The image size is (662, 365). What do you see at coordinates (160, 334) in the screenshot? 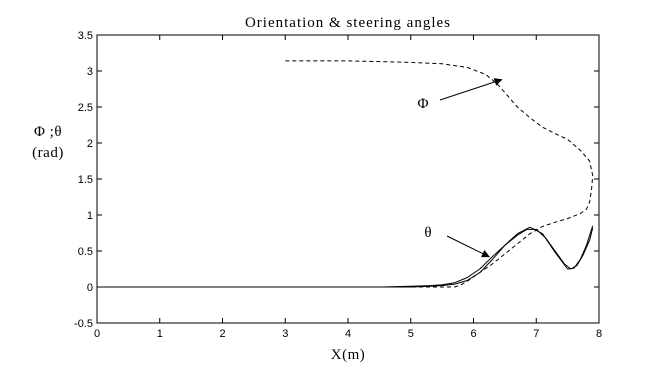
I see `x-tick-label: 1` at bounding box center [160, 334].